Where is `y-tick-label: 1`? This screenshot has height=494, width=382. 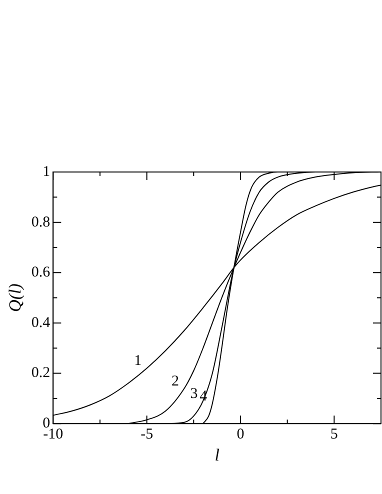
y-tick-label: 1 is located at coordinates (46, 172).